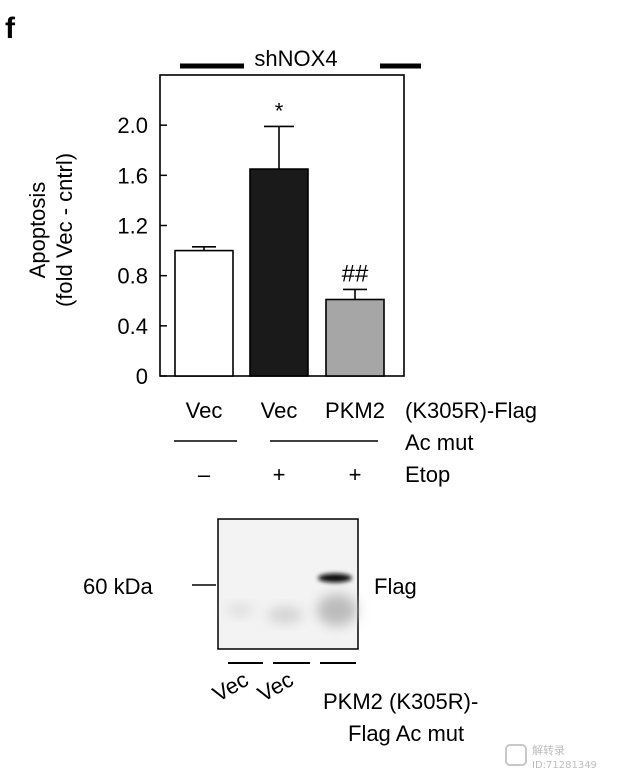  I want to click on treatment-label: Etop, so click(427, 474).